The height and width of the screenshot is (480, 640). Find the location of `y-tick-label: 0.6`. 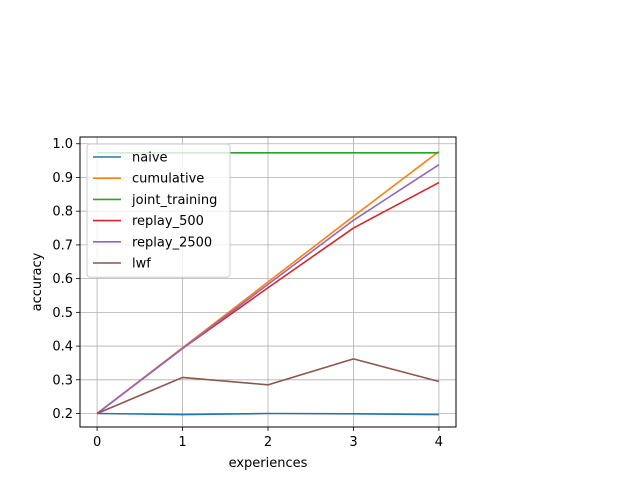

y-tick-label: 0.6 is located at coordinates (62, 279).